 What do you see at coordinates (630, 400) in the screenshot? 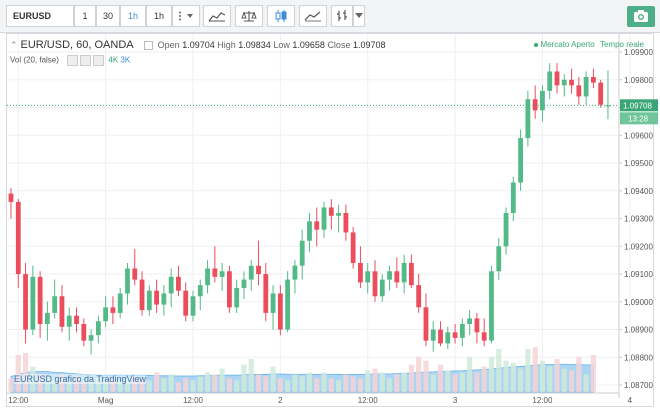
I see `x-tick-label: 4` at bounding box center [630, 400].